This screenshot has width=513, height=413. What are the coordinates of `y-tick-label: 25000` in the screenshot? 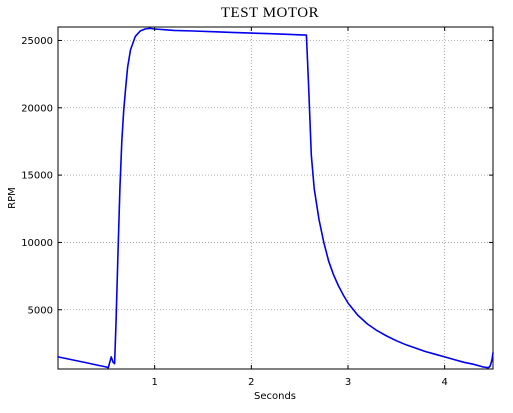 It's located at (37, 41).